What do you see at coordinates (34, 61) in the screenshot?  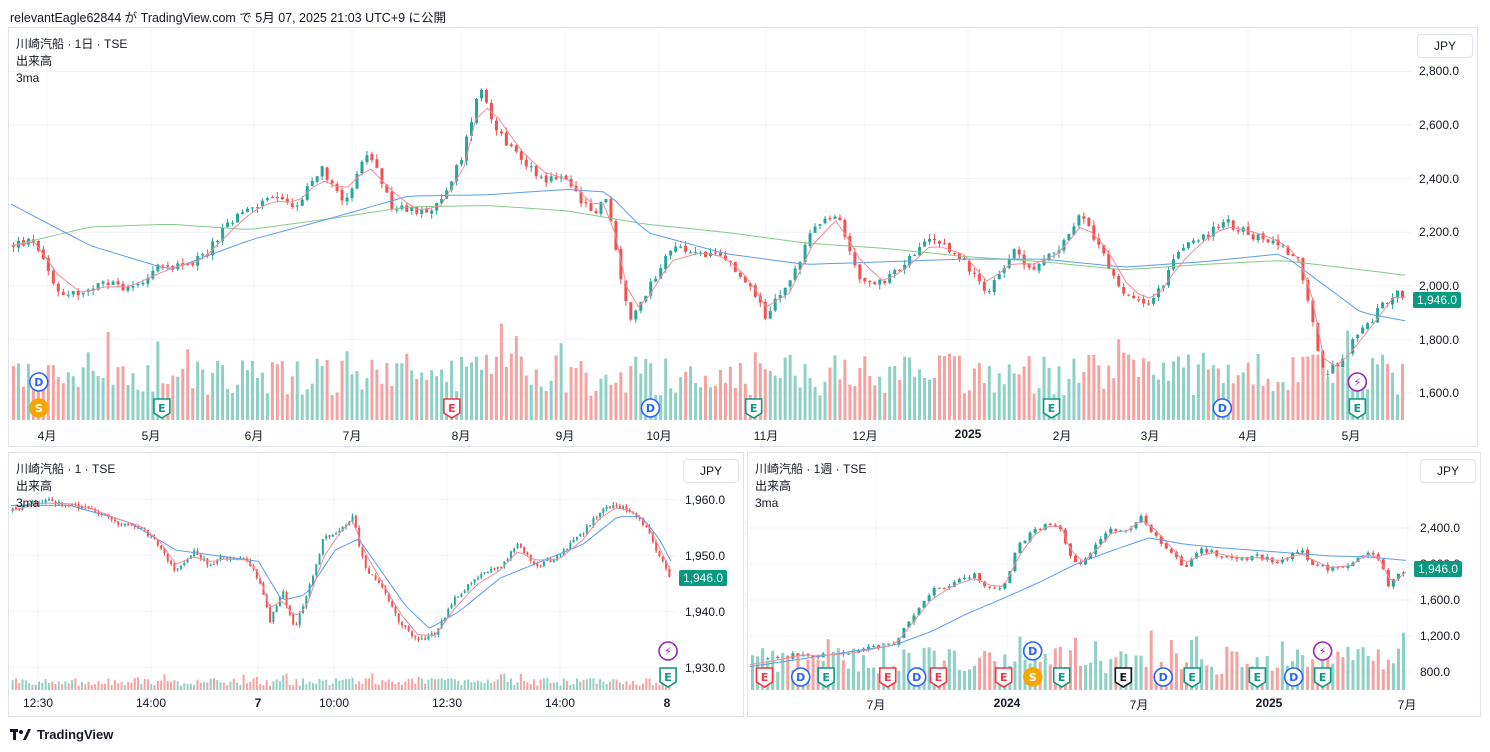 I see `volume-indicator-label: 出来高` at bounding box center [34, 61].